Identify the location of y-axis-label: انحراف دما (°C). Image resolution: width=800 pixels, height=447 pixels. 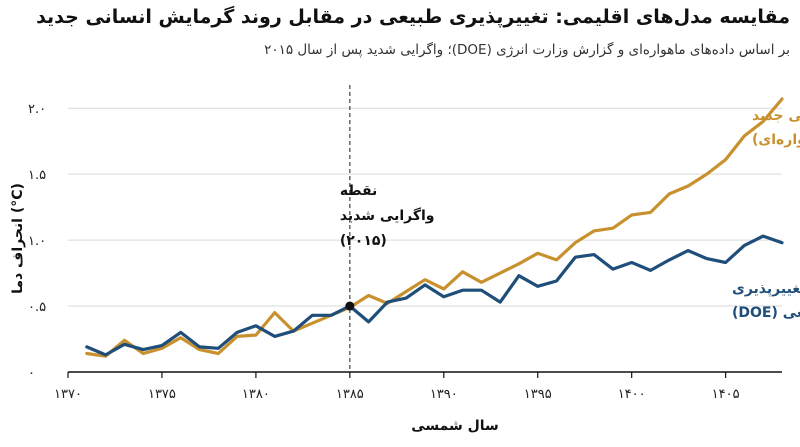
(18, 238).